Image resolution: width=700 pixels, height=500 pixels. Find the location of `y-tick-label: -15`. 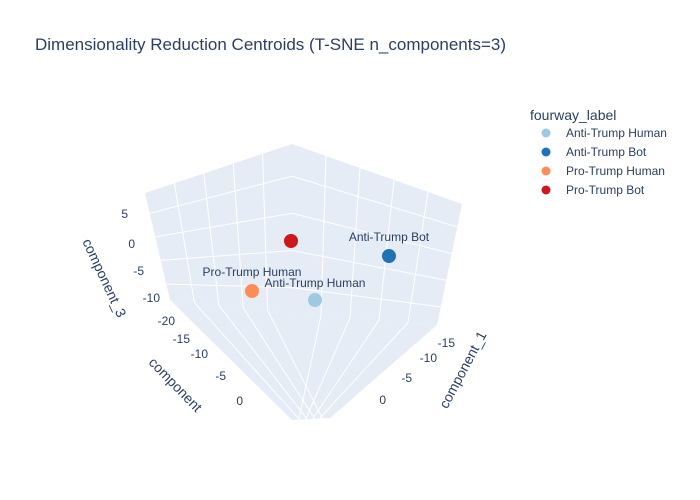

y-tick-label: -15 is located at coordinates (182, 339).